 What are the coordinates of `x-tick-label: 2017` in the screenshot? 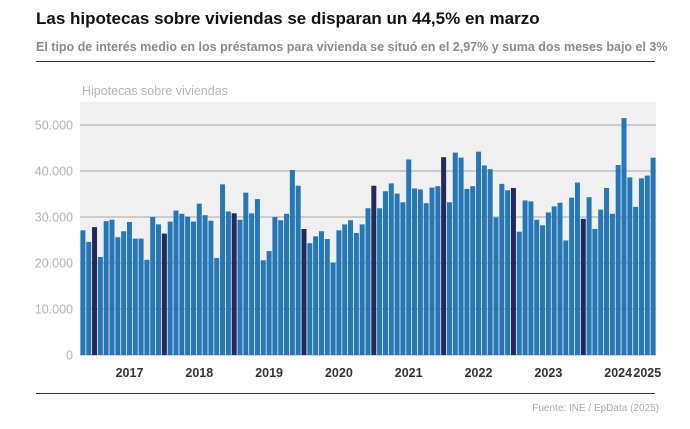 It's located at (130, 373).